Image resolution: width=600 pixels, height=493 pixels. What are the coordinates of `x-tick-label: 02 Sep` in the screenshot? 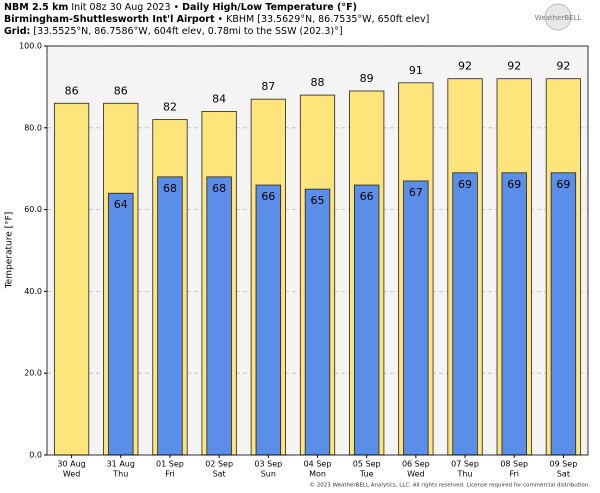 It's located at (219, 464).